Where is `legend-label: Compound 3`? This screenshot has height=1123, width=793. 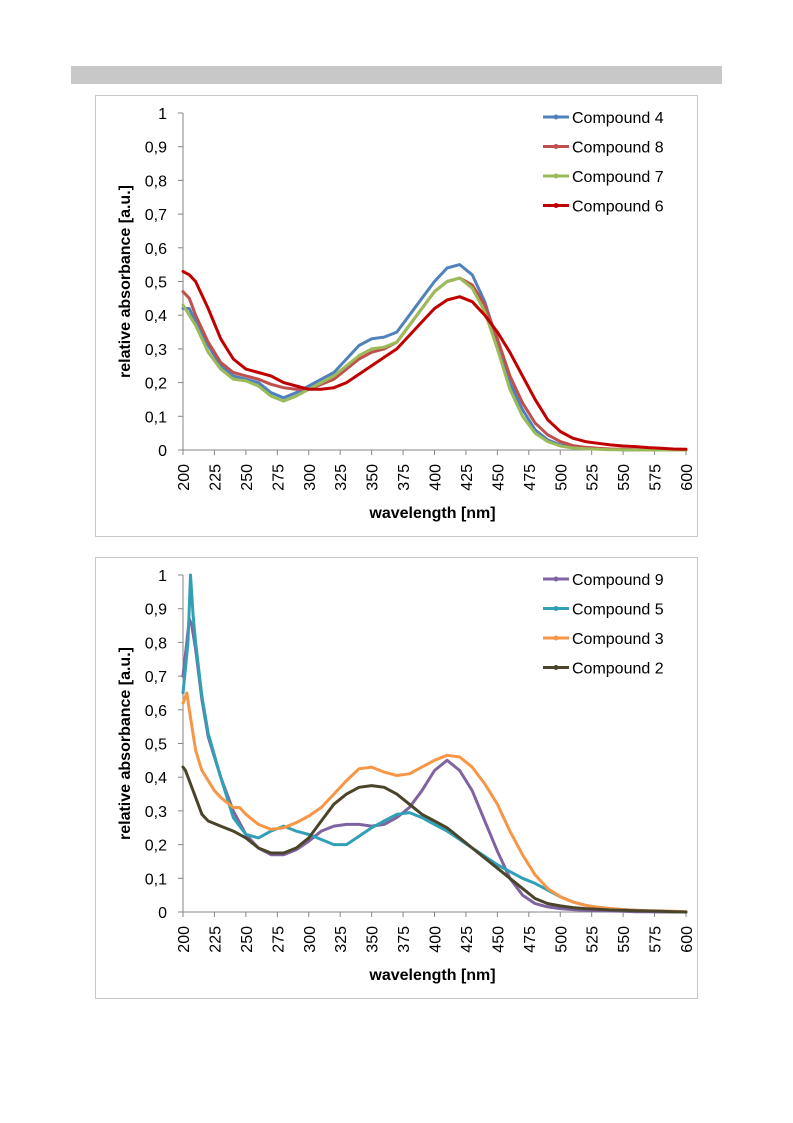 legend-label: Compound 3 is located at coordinates (618, 639).